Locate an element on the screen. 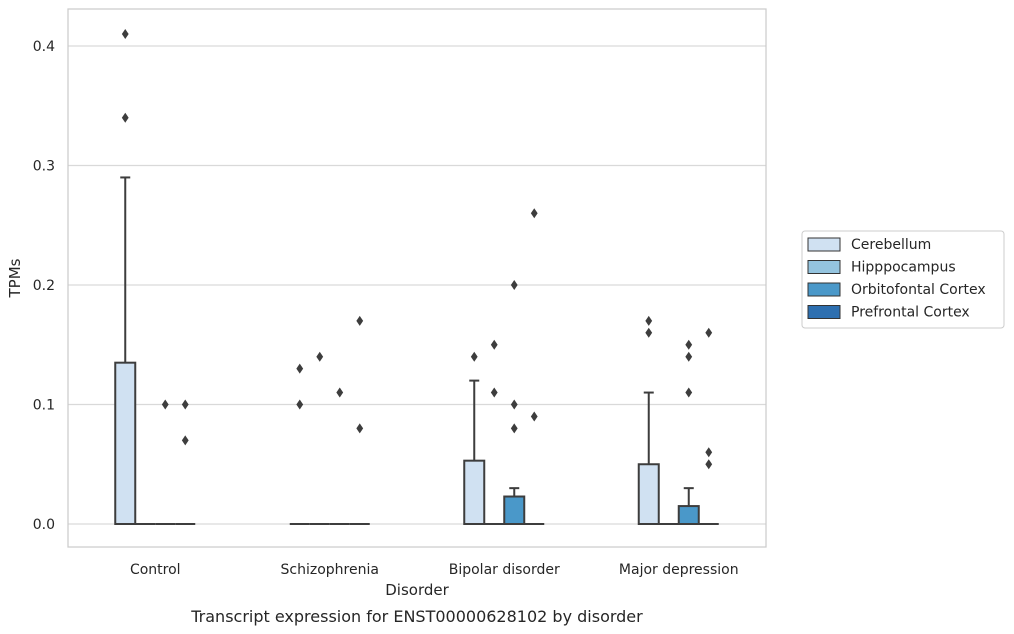  legend-label: Cerebellum is located at coordinates (891, 245).